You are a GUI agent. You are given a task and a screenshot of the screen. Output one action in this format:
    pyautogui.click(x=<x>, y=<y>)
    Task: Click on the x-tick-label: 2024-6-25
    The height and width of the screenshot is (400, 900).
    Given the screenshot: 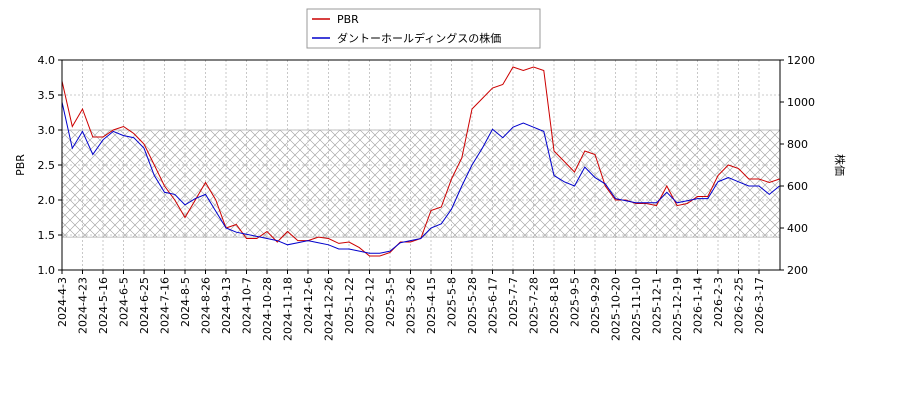 What is the action you would take?
    pyautogui.click(x=144, y=305)
    